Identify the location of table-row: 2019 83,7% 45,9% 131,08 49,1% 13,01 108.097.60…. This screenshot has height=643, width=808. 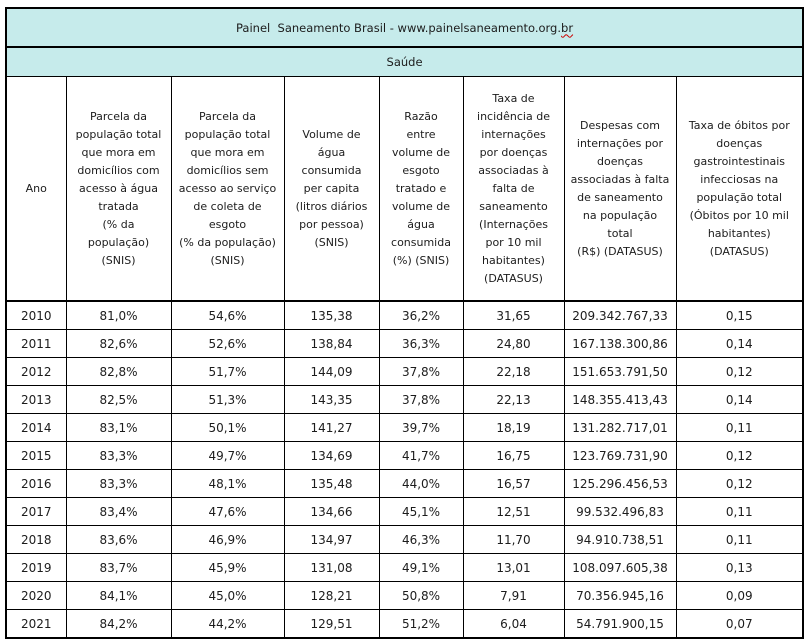
(404, 567).